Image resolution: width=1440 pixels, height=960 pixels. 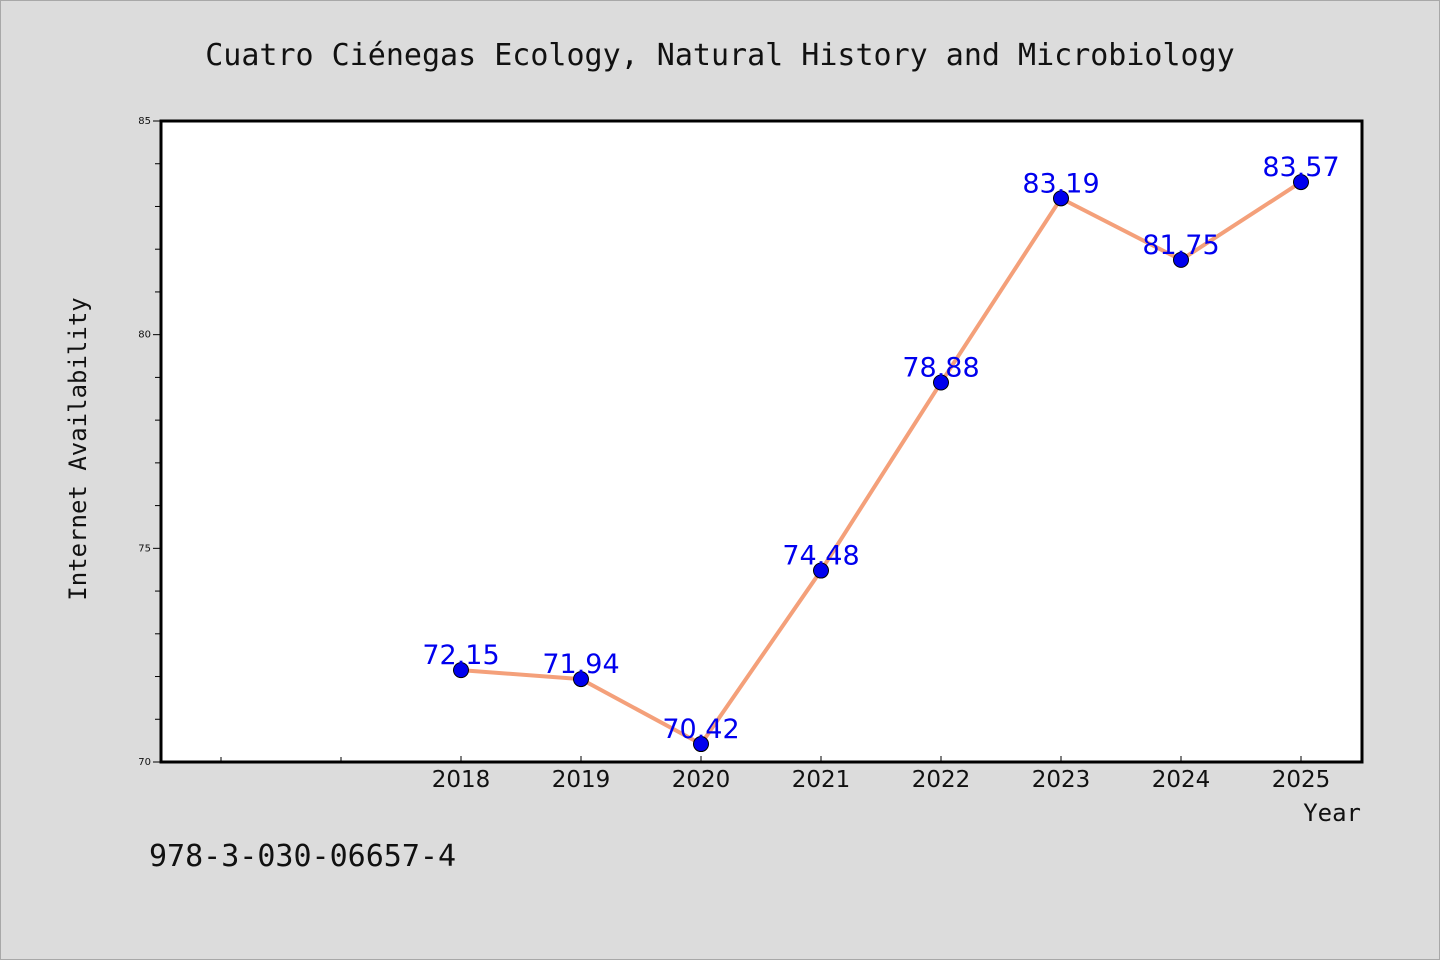 I want to click on y-tick-label: 75, so click(x=144, y=548).